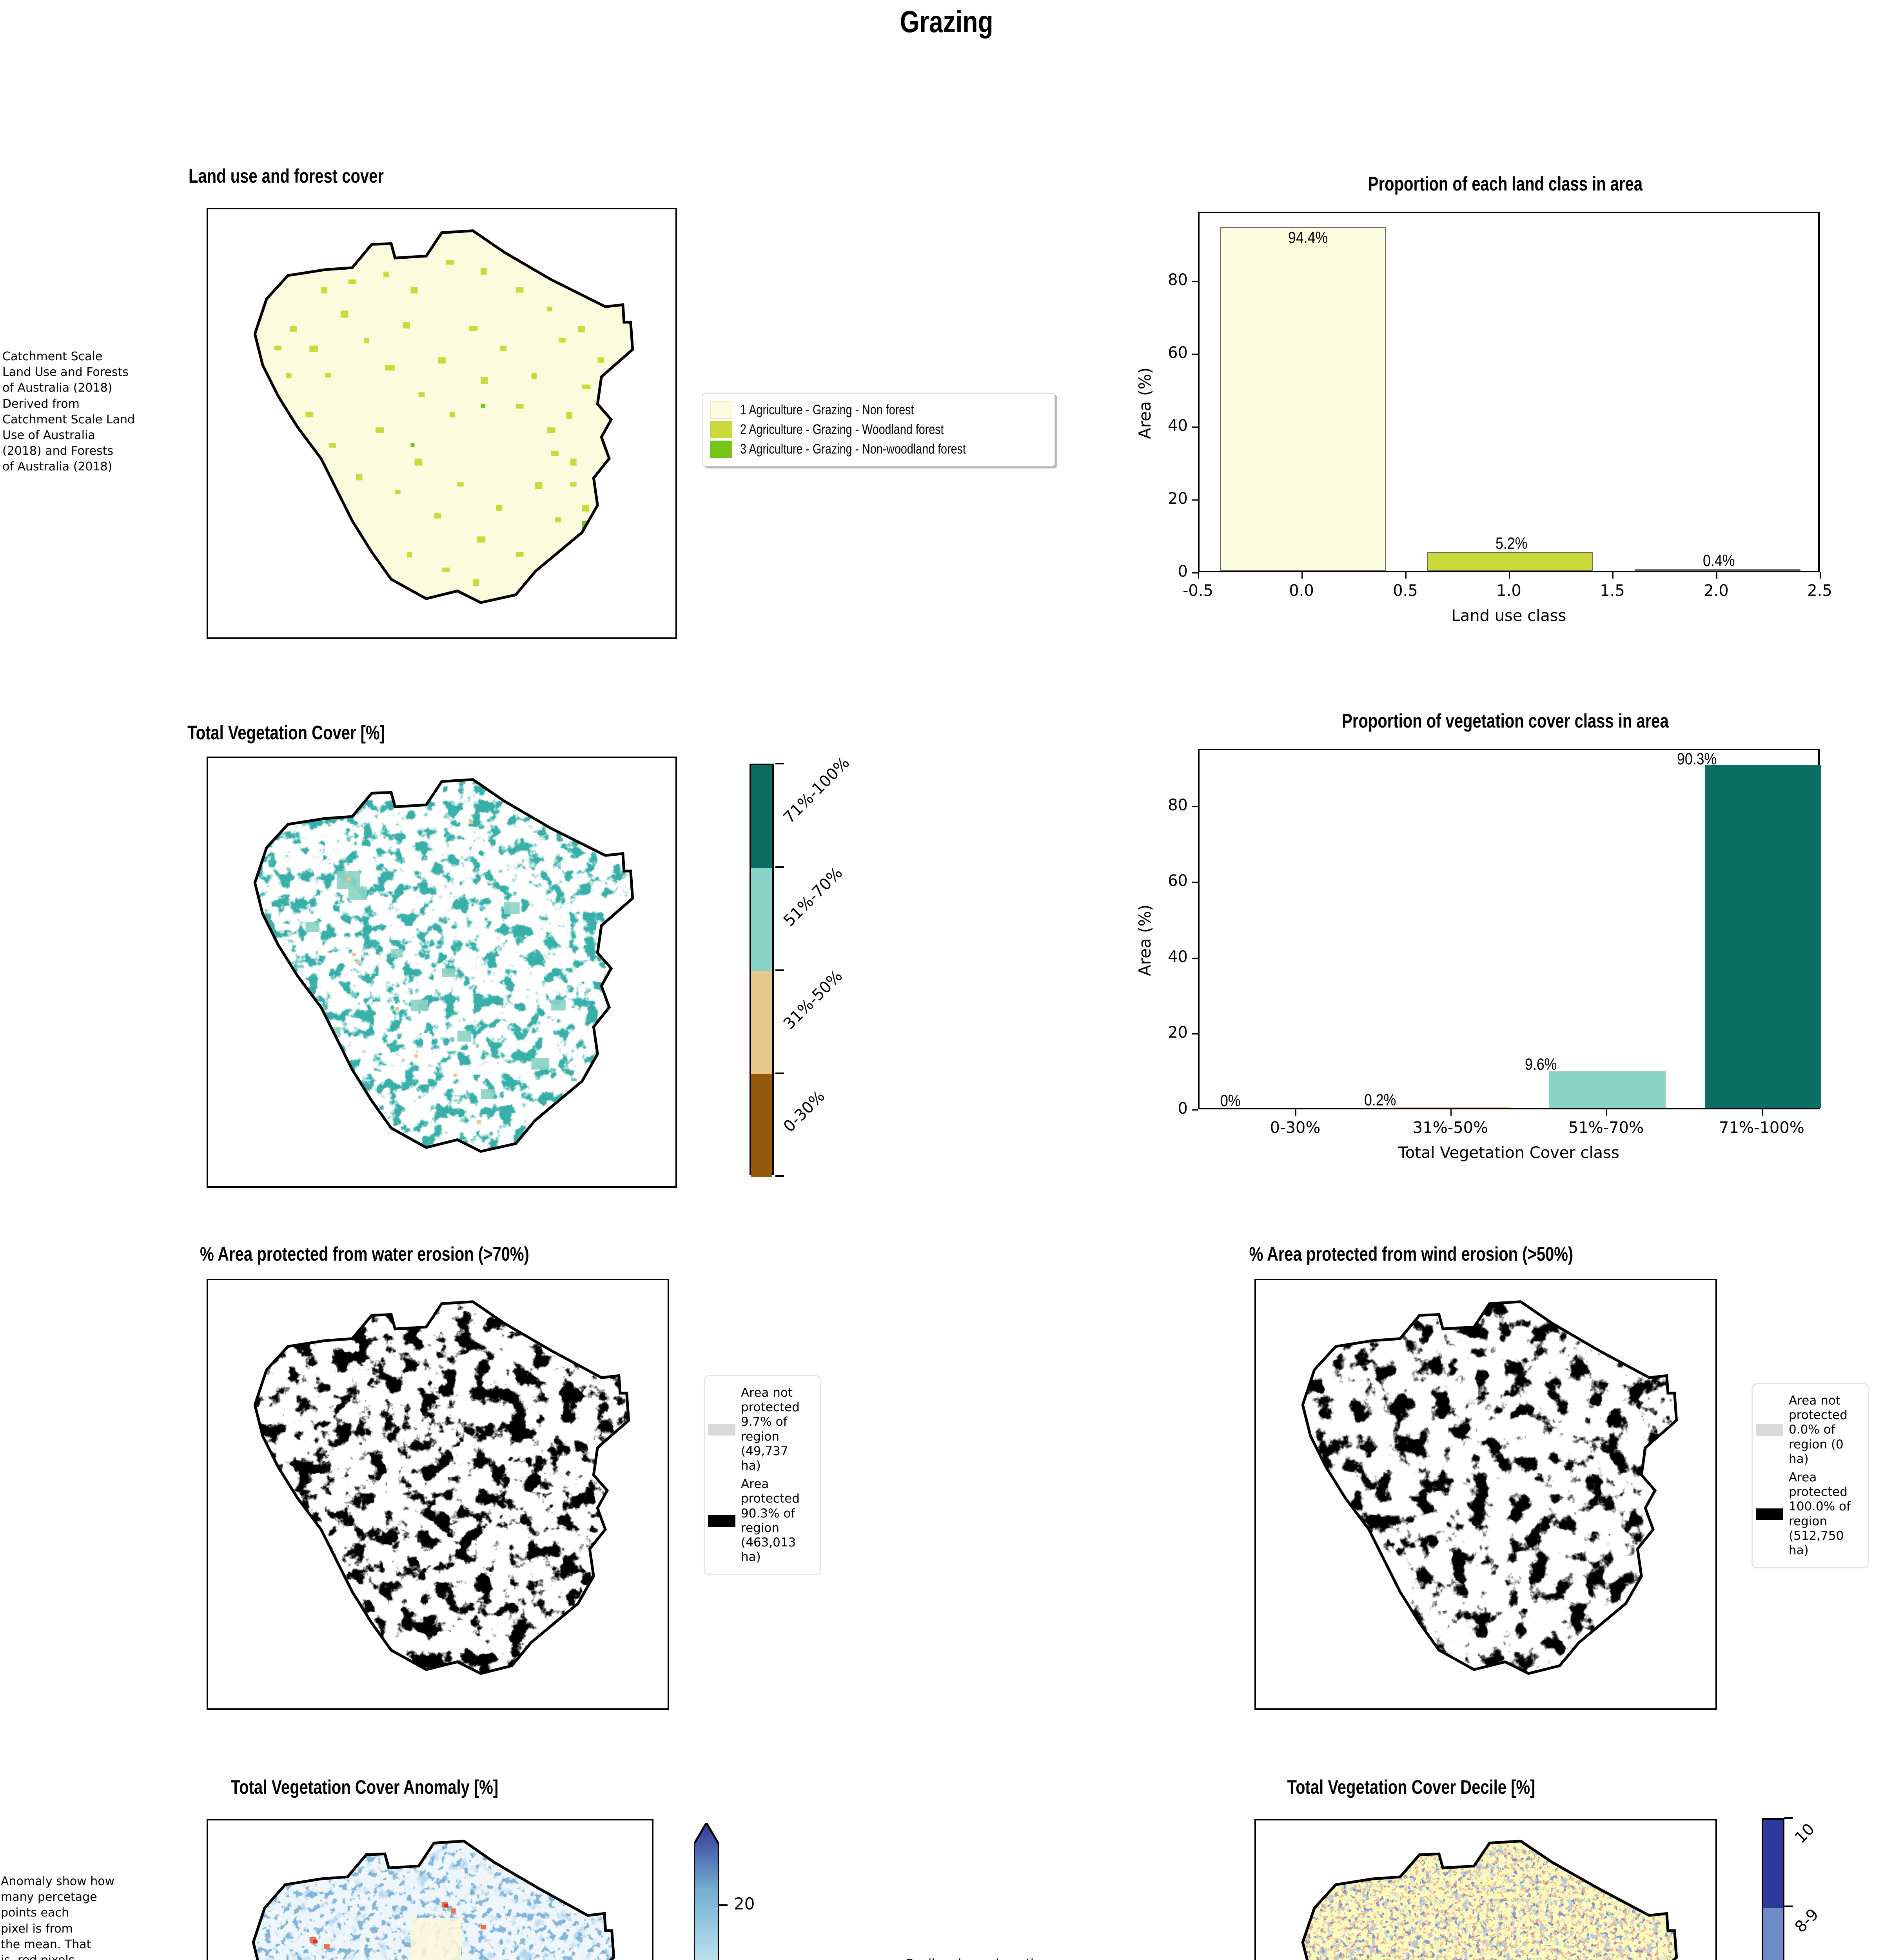  What do you see at coordinates (1810, 1430) in the screenshot?
I see `legend-item: Area not protected 0.0% of region (0 ha)` at bounding box center [1810, 1430].